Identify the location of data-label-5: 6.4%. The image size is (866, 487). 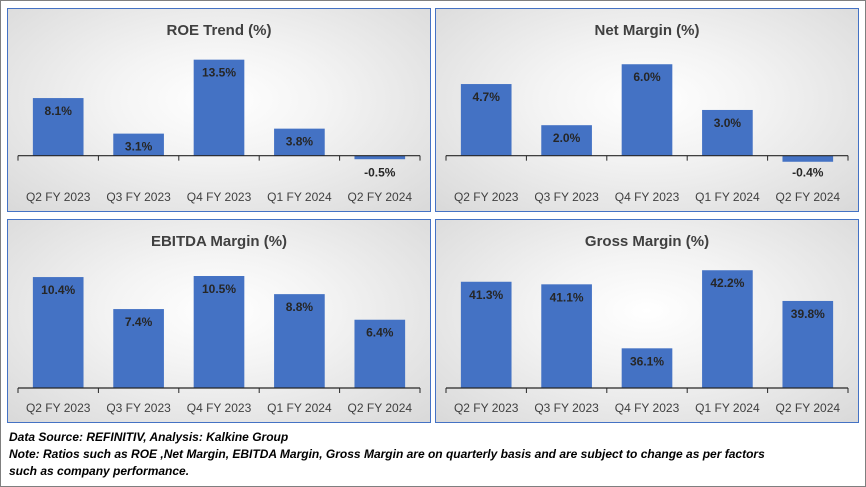
(380, 333).